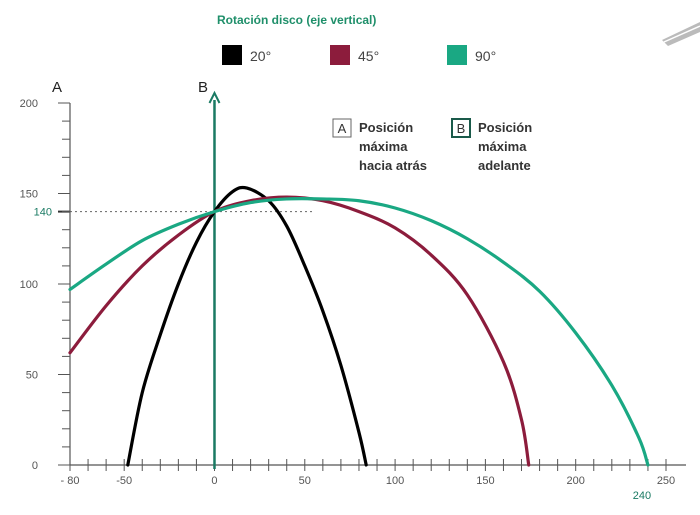 The image size is (700, 515). What do you see at coordinates (502, 146) in the screenshot?
I see `annotation-text-B: máxima` at bounding box center [502, 146].